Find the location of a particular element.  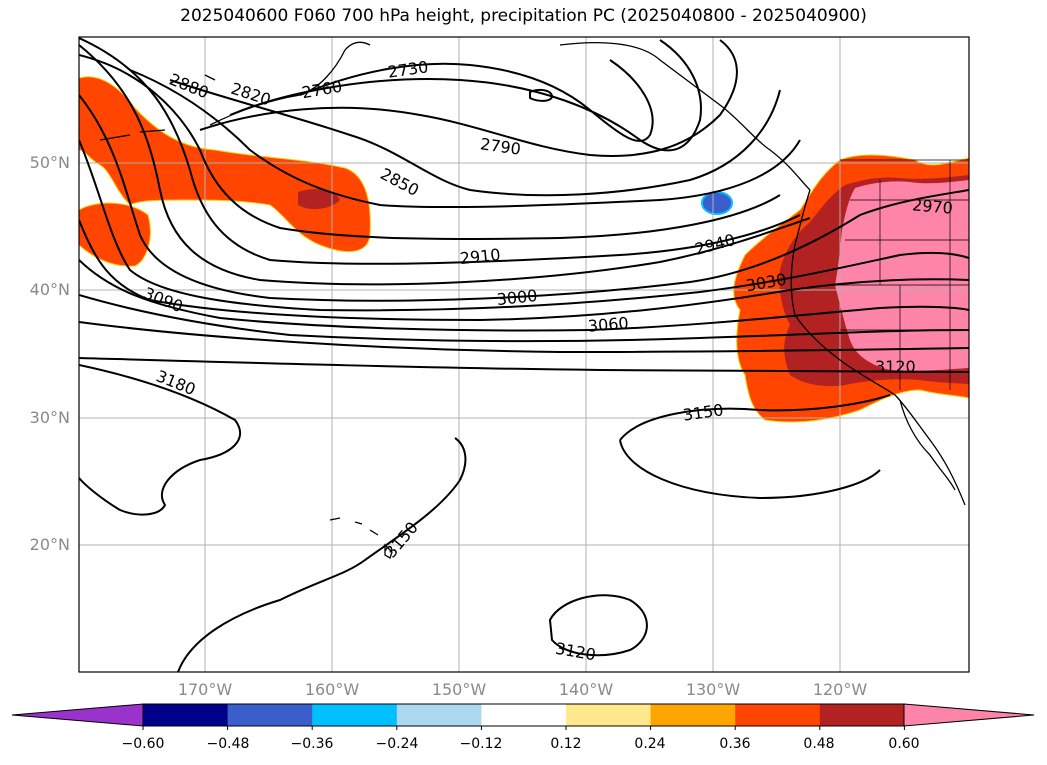

lat-label: 30°N is located at coordinates (49, 417).